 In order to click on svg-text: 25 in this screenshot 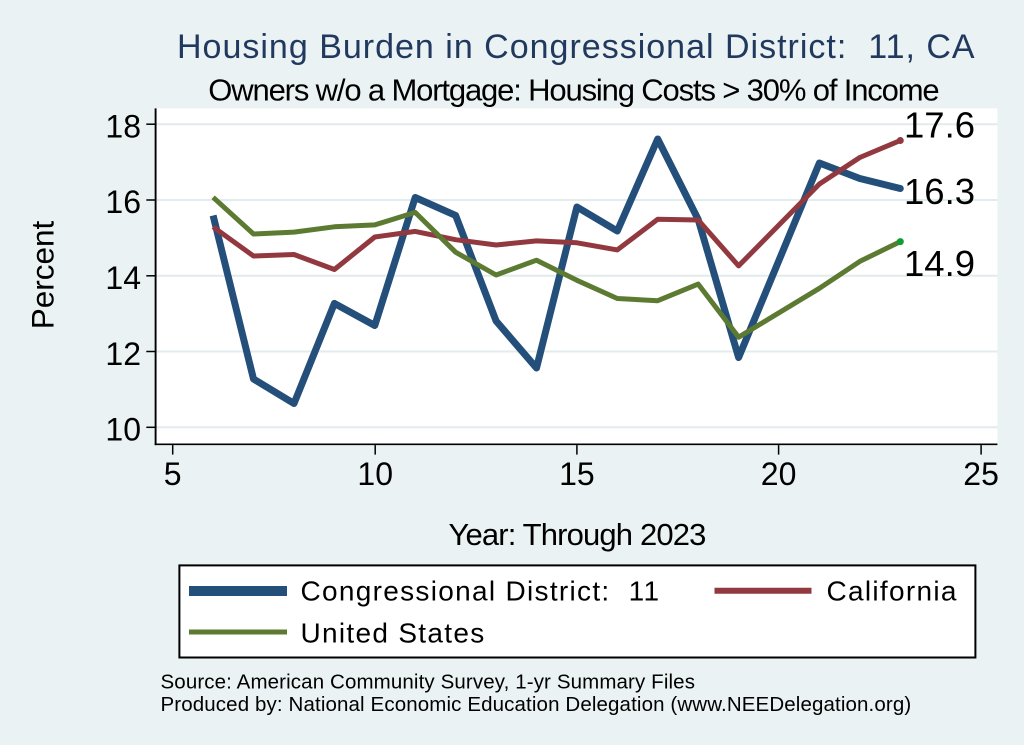, I will do `click(981, 474)`.